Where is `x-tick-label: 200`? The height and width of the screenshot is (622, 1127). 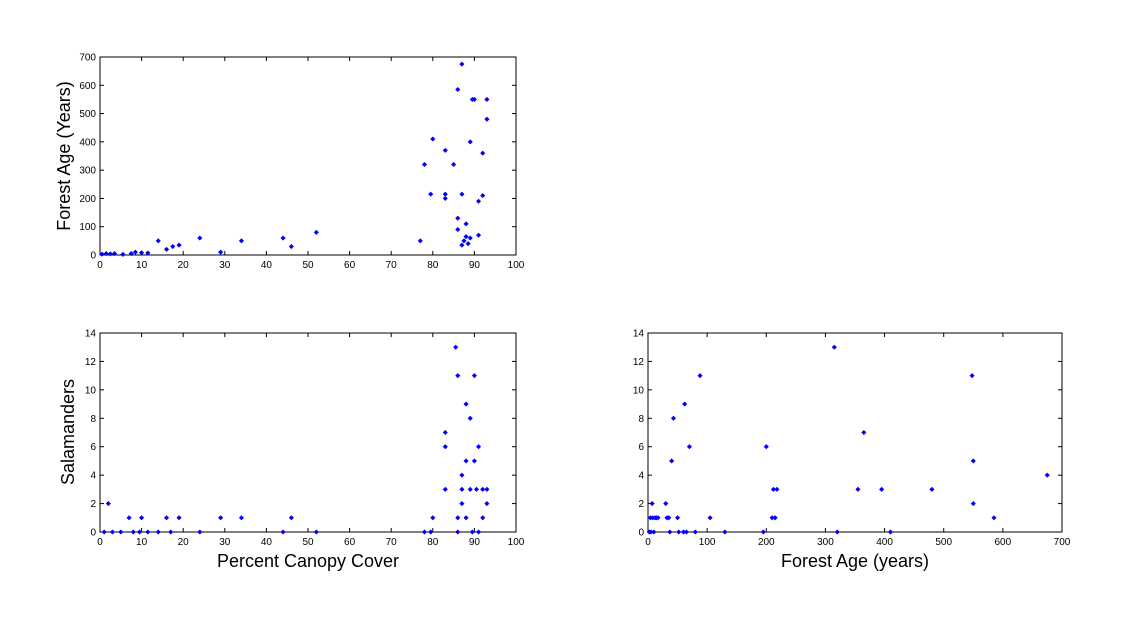
x-tick-label: 200 is located at coordinates (766, 542).